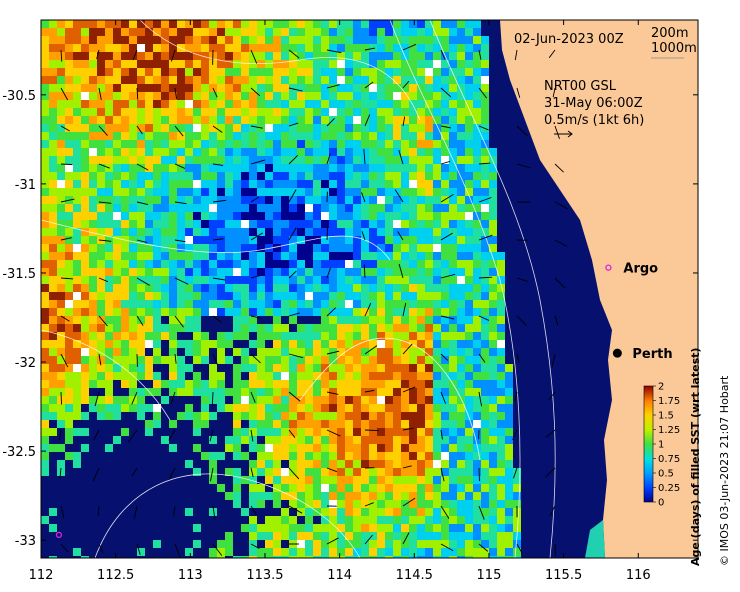 This screenshot has width=740, height=592. Describe the element at coordinates (41, 575) in the screenshot. I see `x-tick-label: 112` at that location.